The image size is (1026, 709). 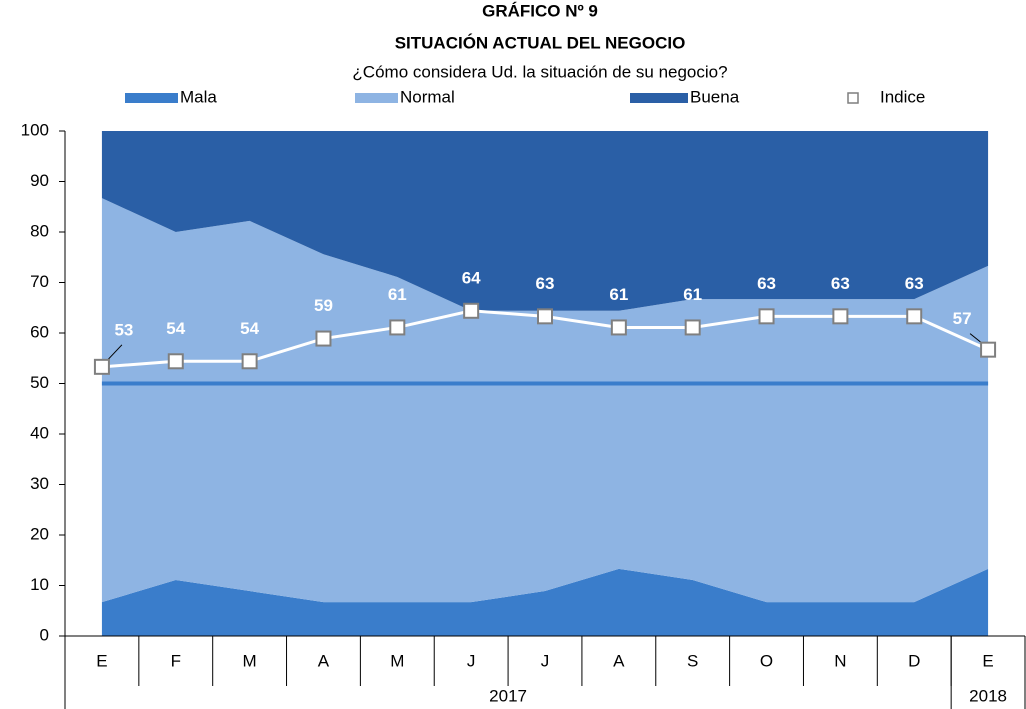 I want to click on x-tick-label: S, so click(x=692, y=660).